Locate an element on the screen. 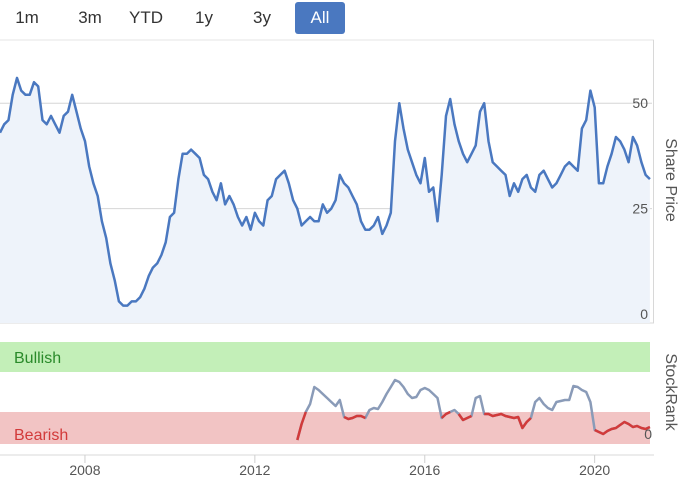 Image resolution: width=696 pixels, height=487 pixels. range-button-ytd: YTD is located at coordinates (146, 17).